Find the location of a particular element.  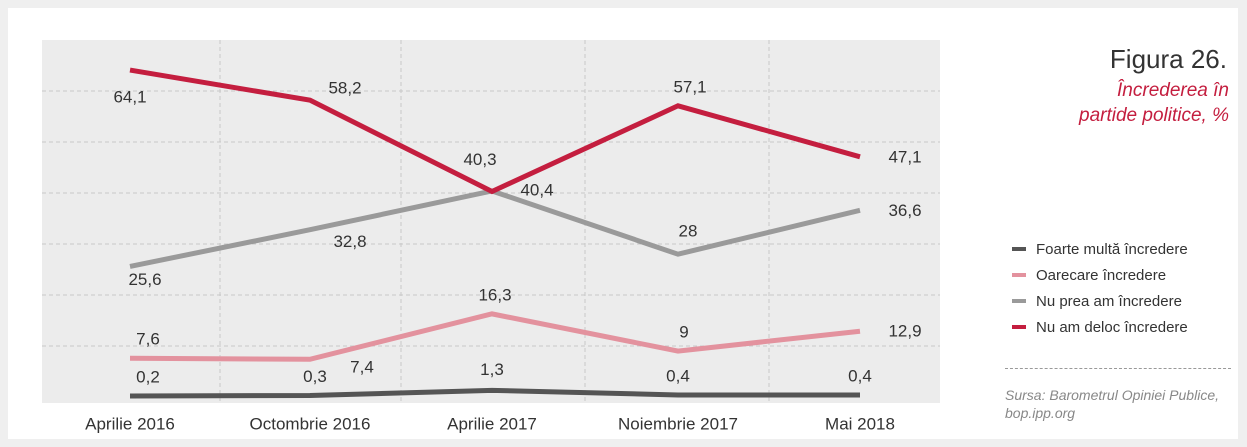

data-label: 40,4 is located at coordinates (536, 189).